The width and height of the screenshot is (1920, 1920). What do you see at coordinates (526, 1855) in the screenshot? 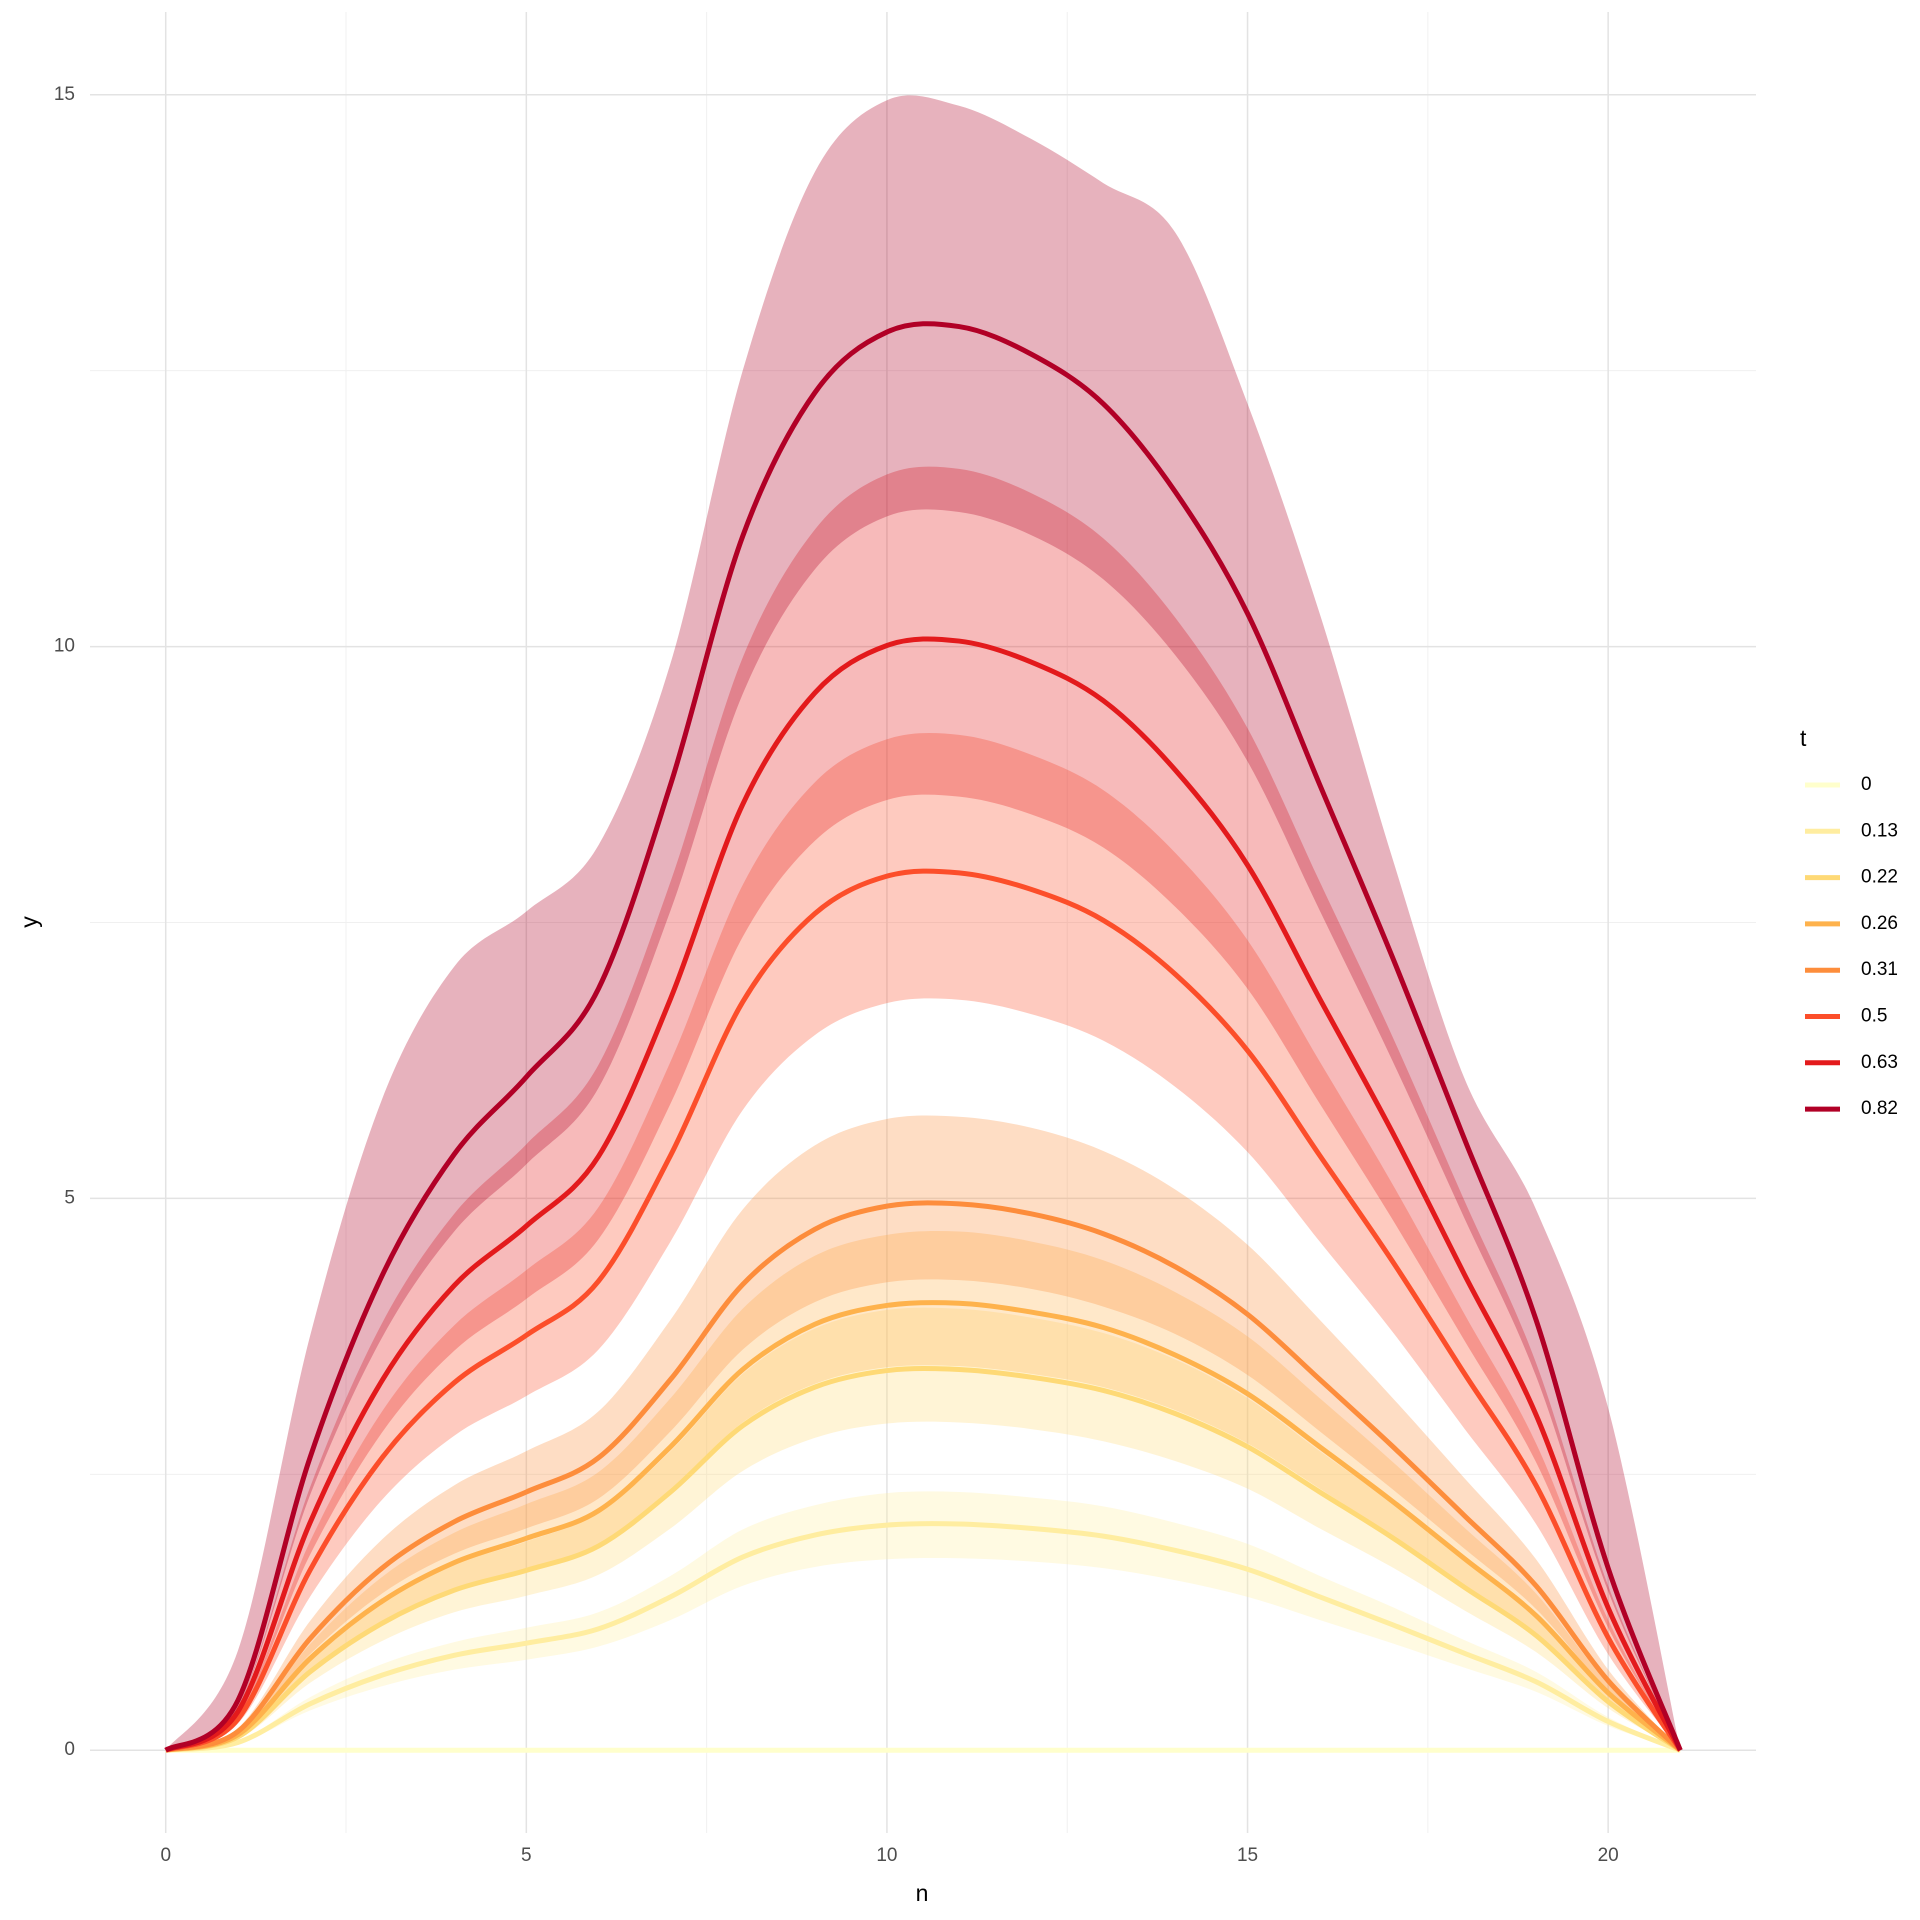
I see `x-tick-label: 5` at bounding box center [526, 1855].